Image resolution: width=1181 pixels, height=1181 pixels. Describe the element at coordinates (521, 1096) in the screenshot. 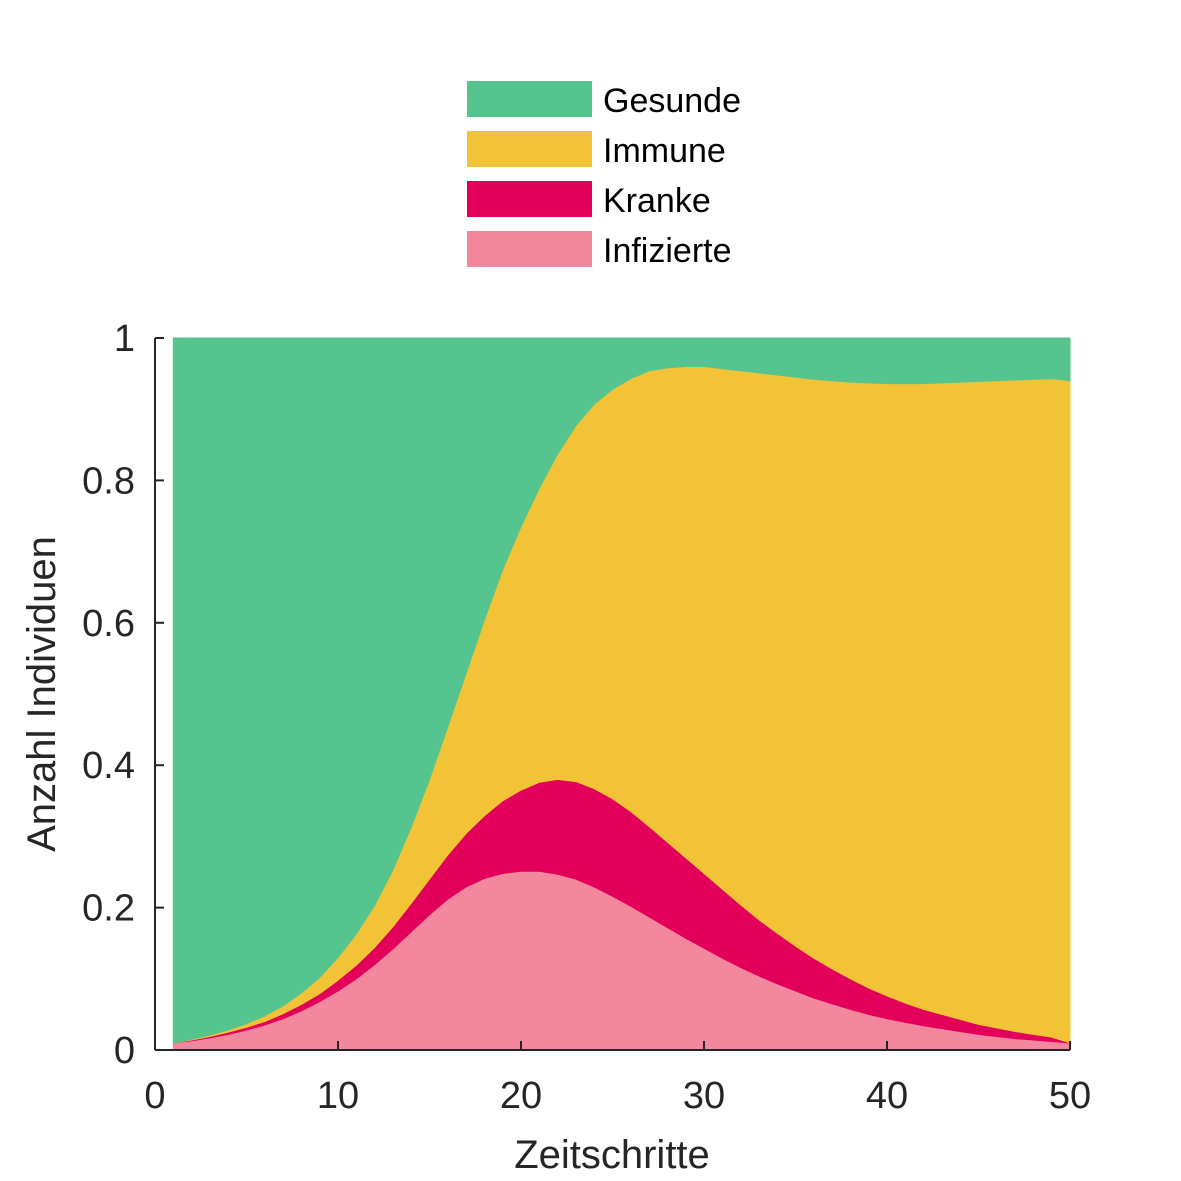

I see `x-tick-label: 20` at that location.